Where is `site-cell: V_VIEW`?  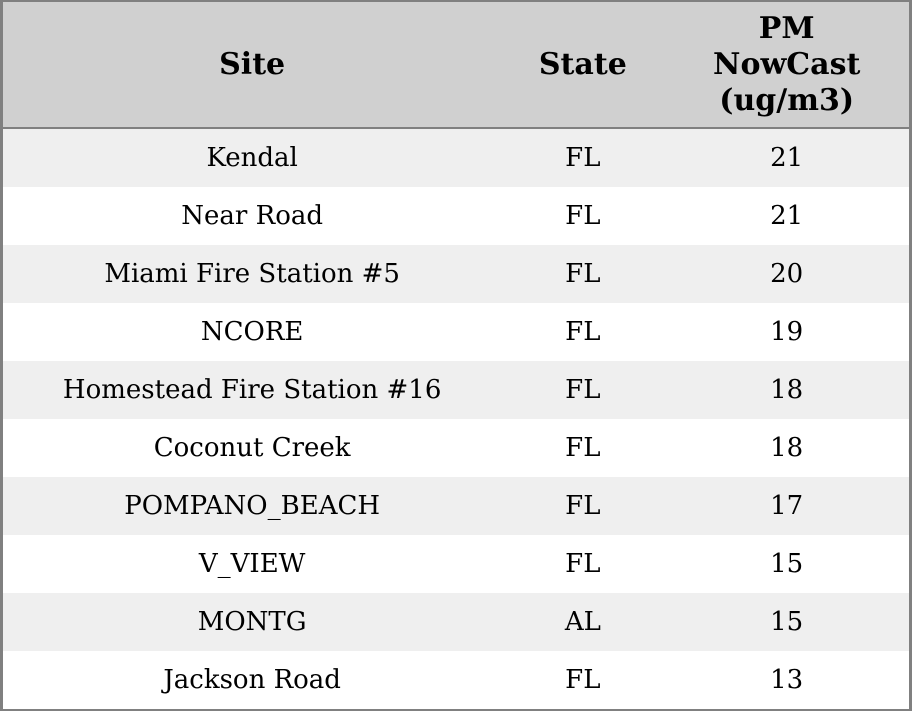
site-cell: V_VIEW is located at coordinates (252, 564).